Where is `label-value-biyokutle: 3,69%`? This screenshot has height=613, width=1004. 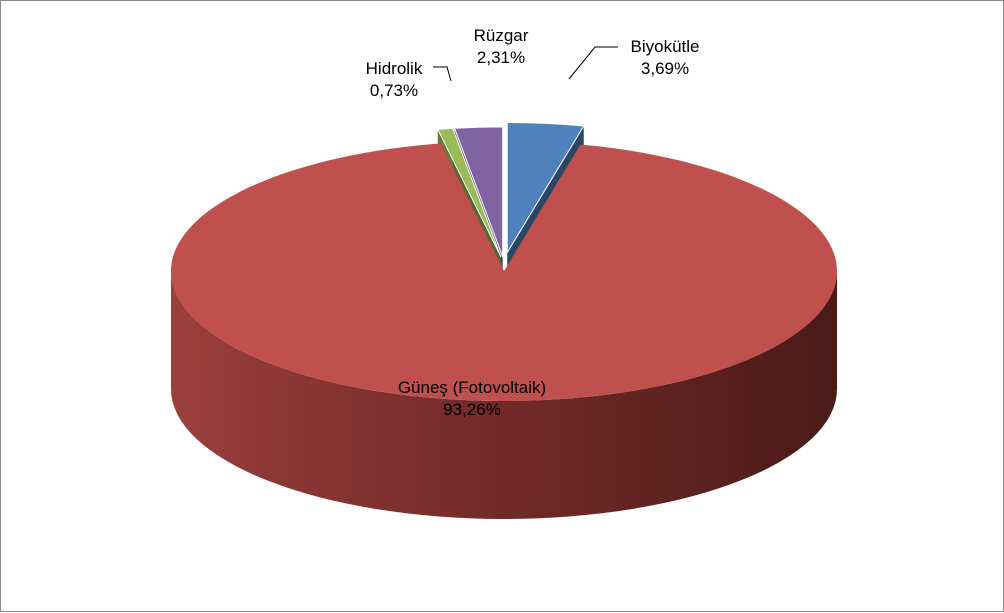
label-value-biyokutle: 3,69% is located at coordinates (665, 68).